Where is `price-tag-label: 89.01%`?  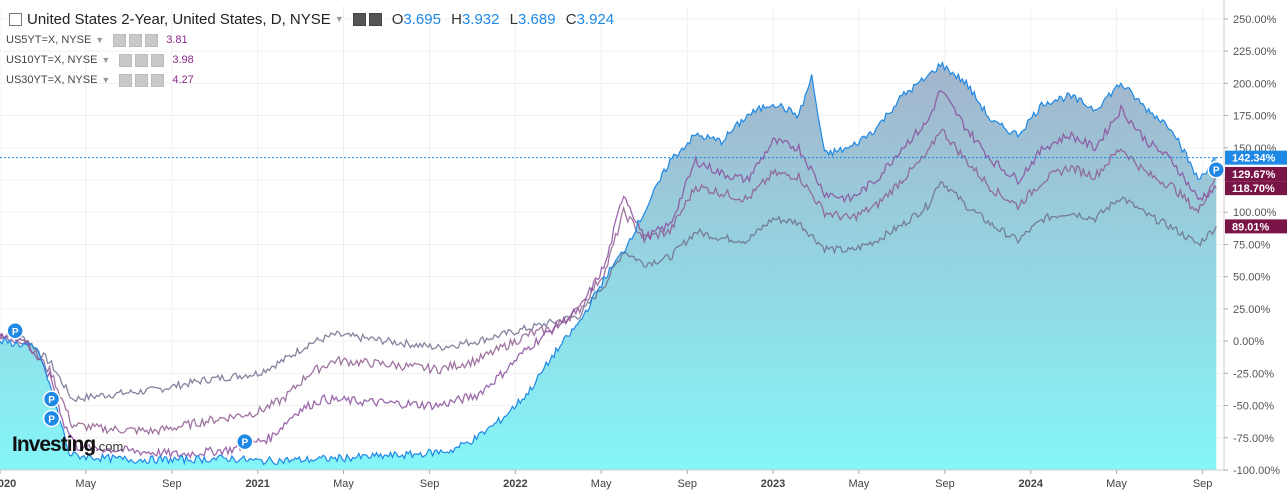
price-tag-label: 89.01% is located at coordinates (1251, 227).